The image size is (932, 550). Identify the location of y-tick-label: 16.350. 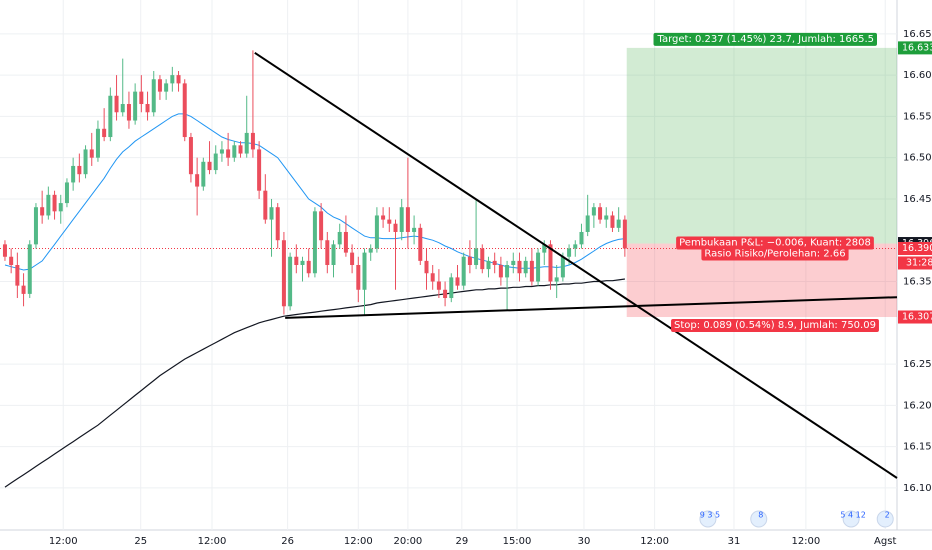
(917, 282).